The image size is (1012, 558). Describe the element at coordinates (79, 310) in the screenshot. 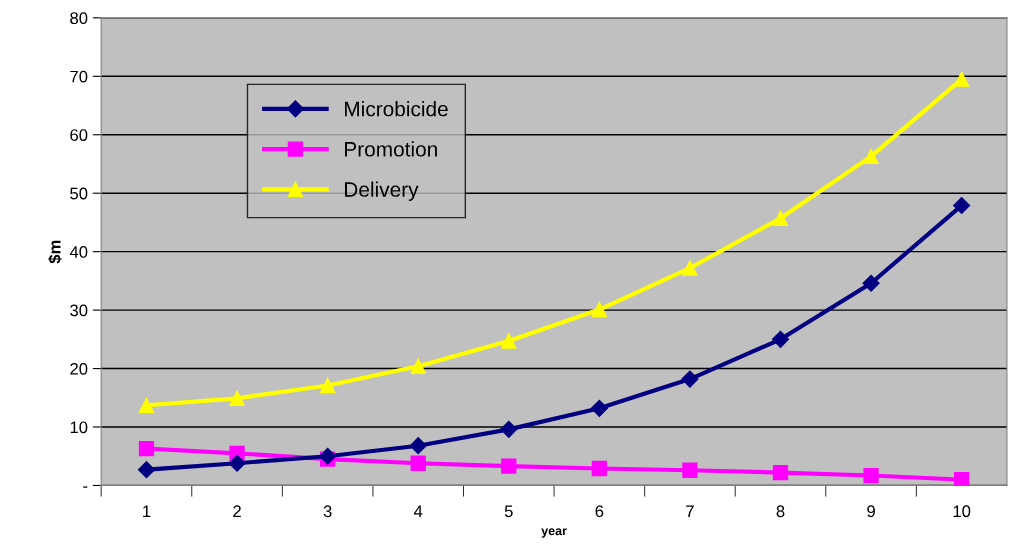

I see `y-tick-label: 30` at that location.